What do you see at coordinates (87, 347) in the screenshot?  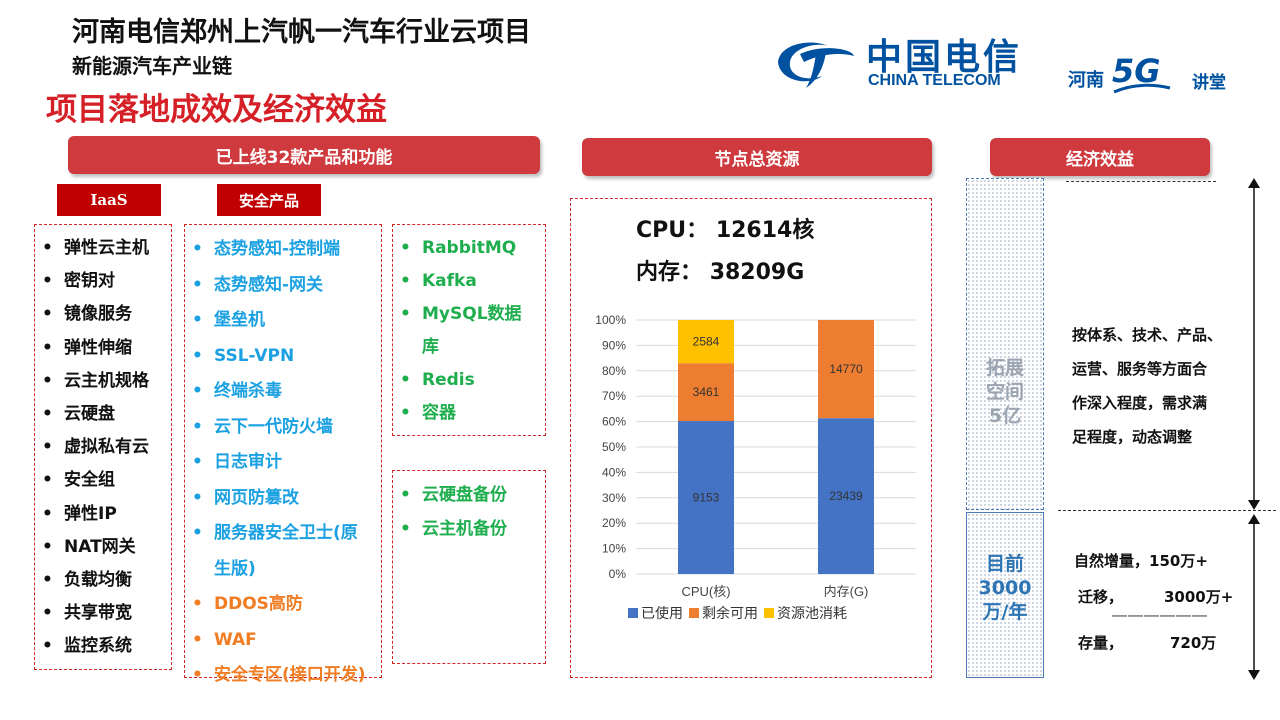 I see `list-item: • 弹性伸缩` at bounding box center [87, 347].